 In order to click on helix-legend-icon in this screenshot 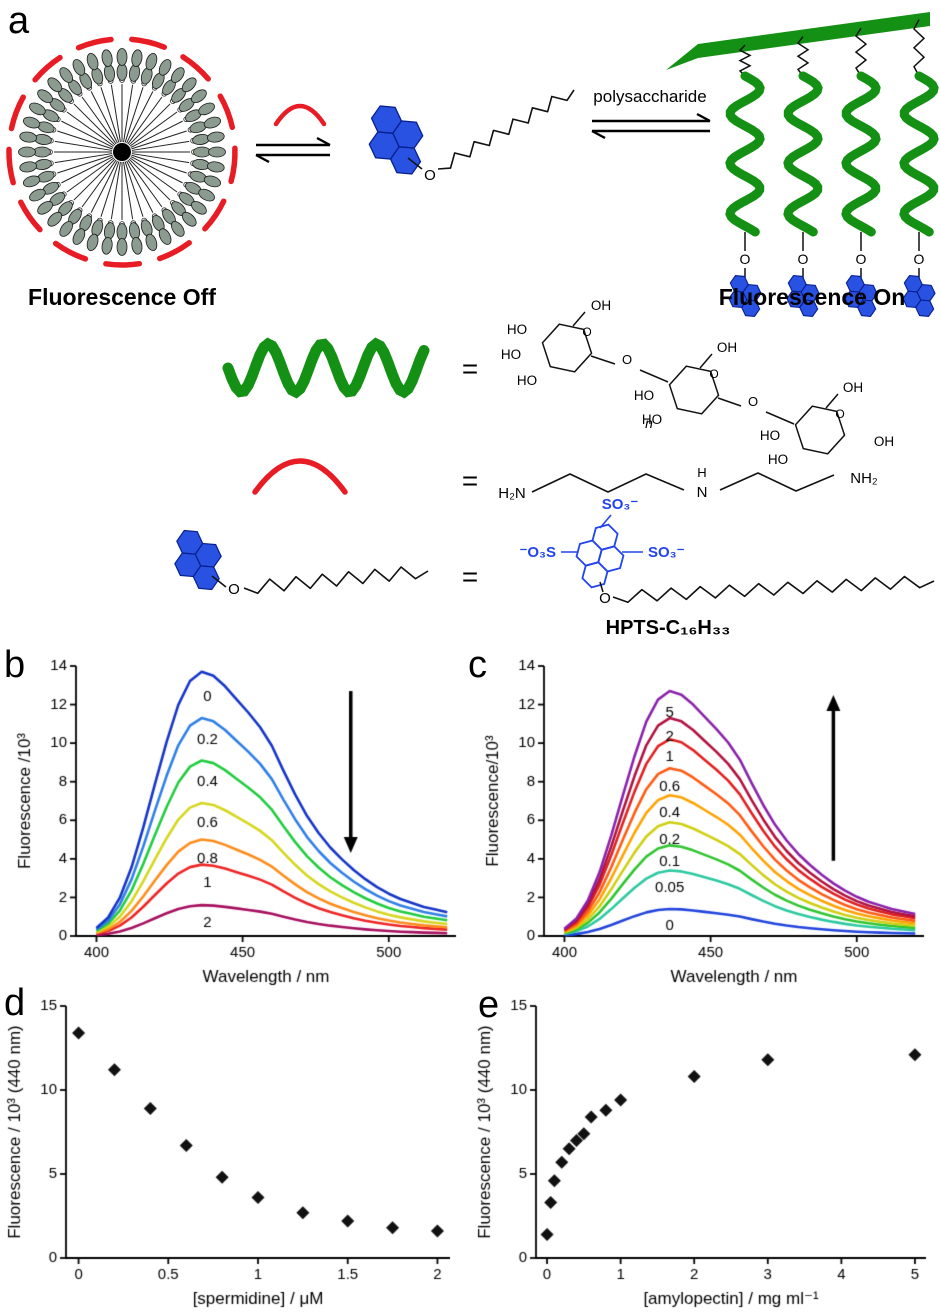, I will do `click(326, 368)`.